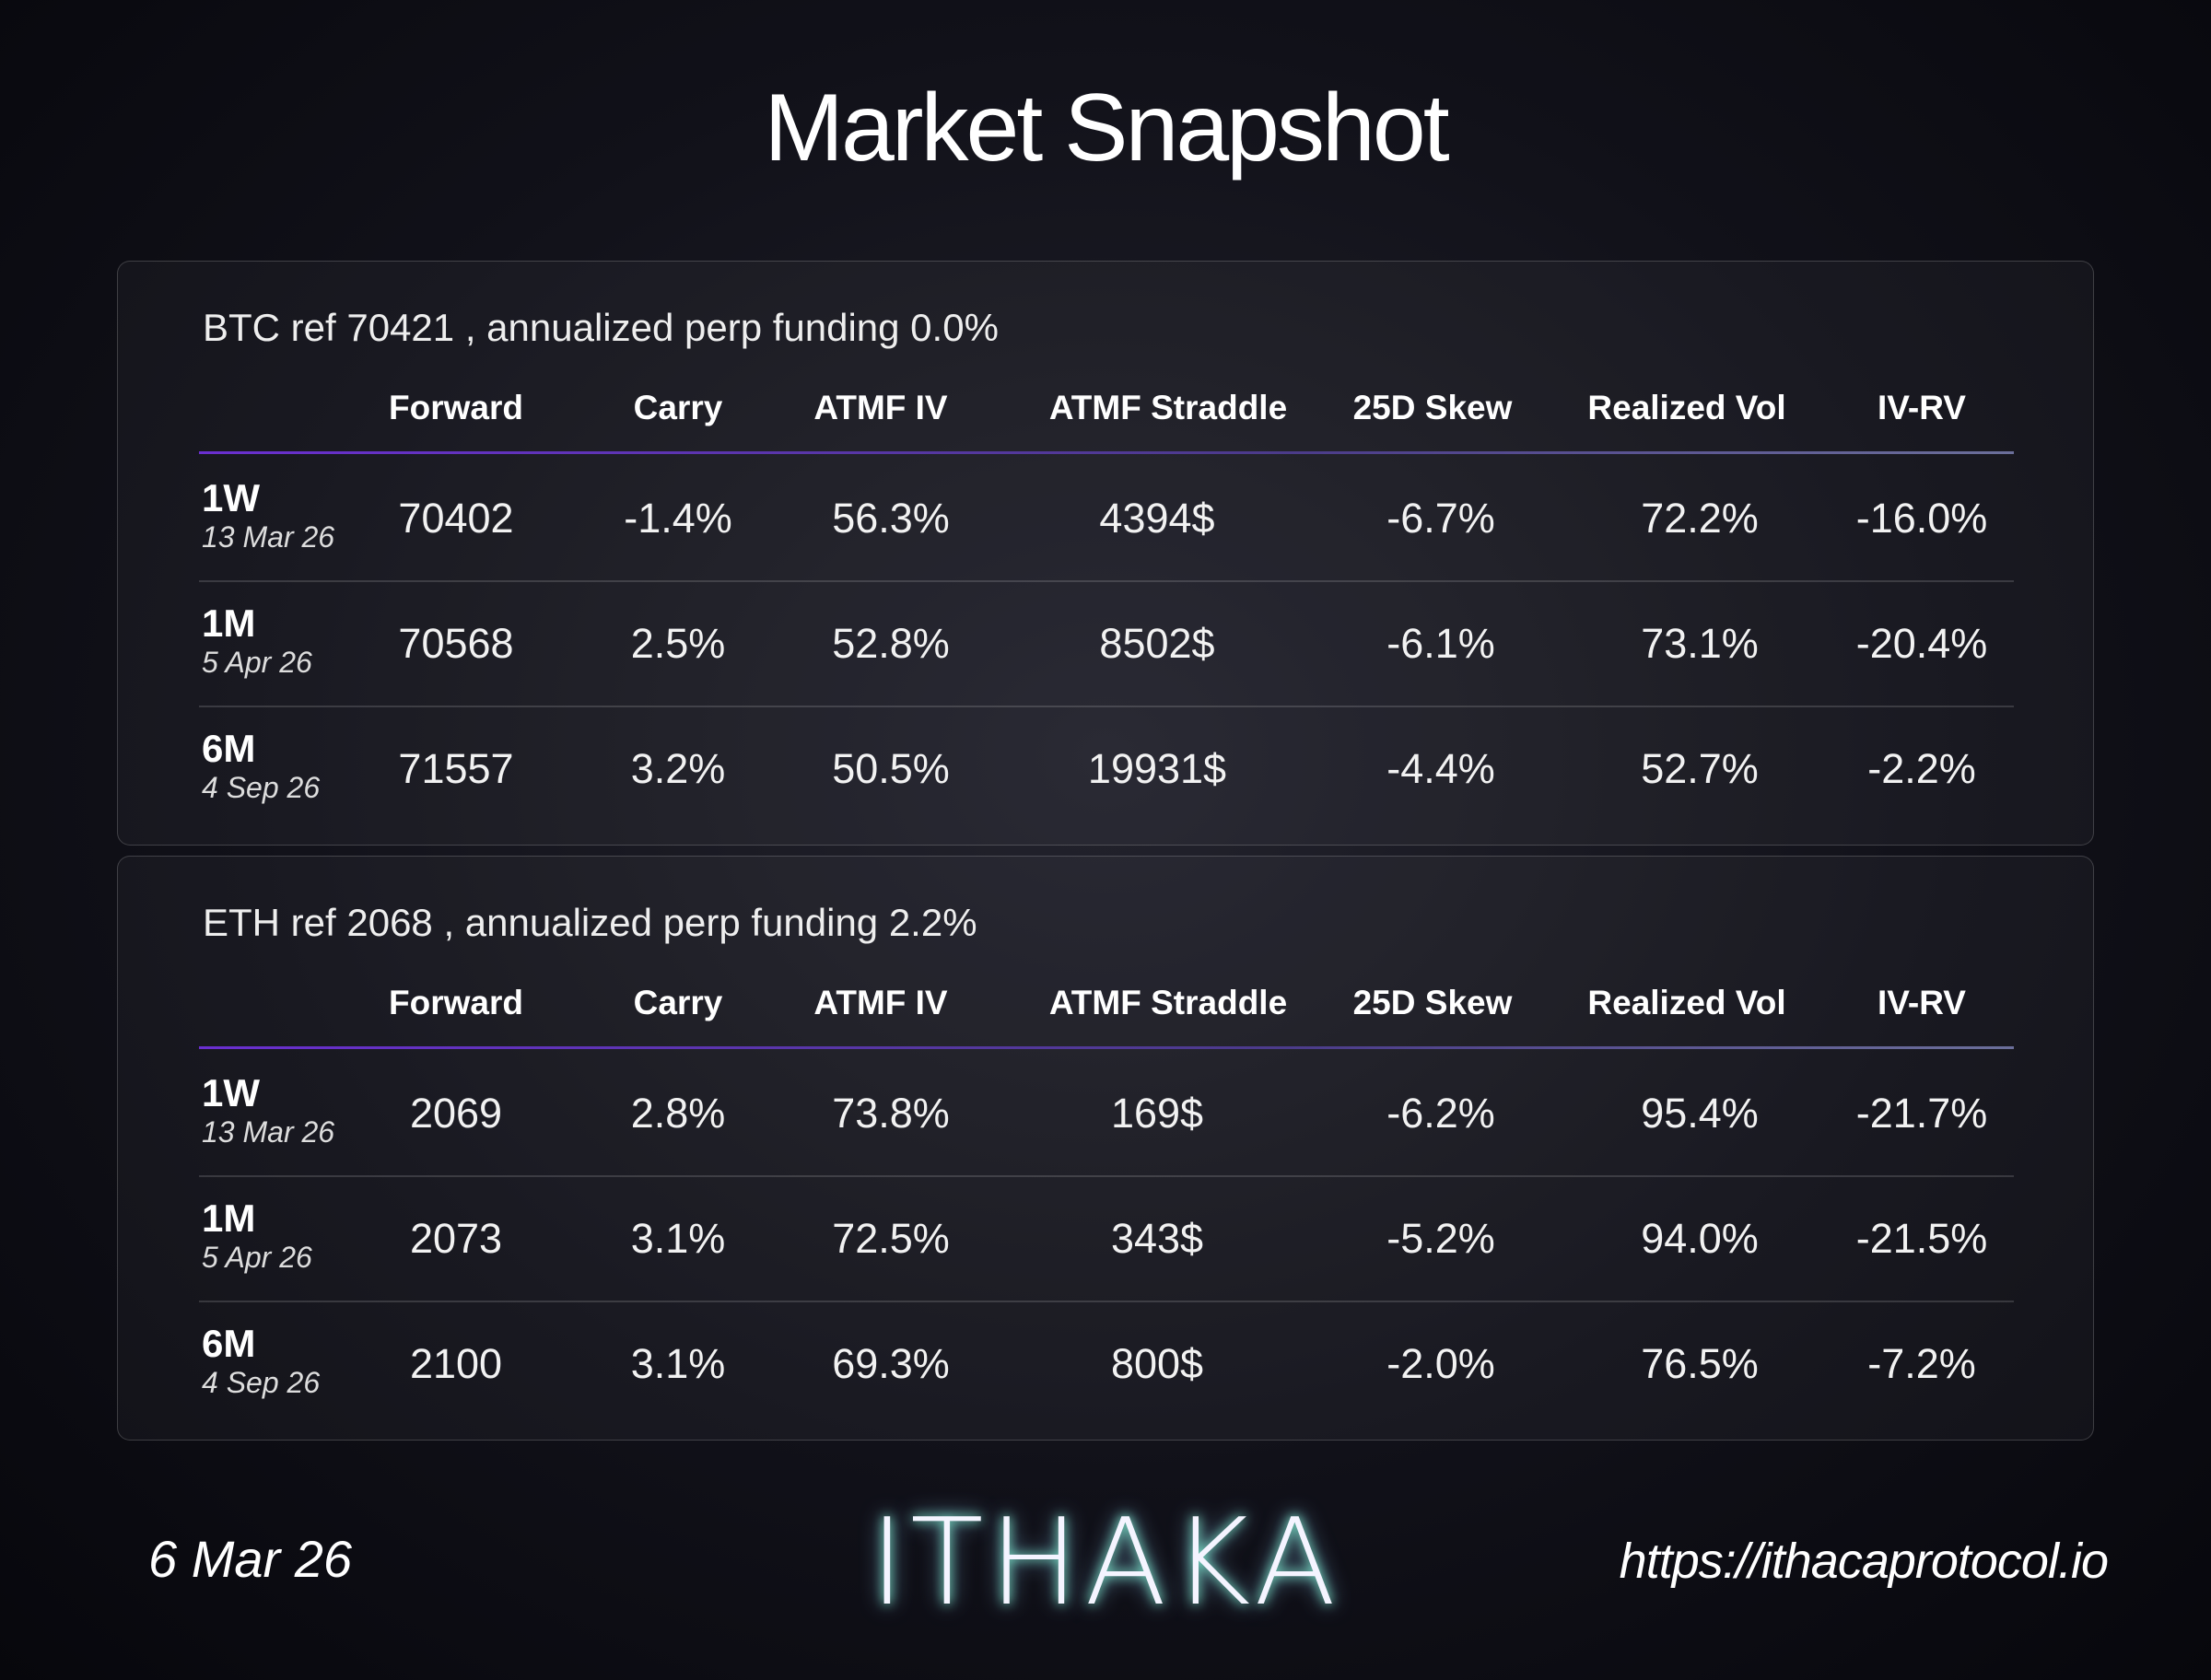 The height and width of the screenshot is (1680, 2211). What do you see at coordinates (1157, 1363) in the screenshot?
I see `cell: 800$` at bounding box center [1157, 1363].